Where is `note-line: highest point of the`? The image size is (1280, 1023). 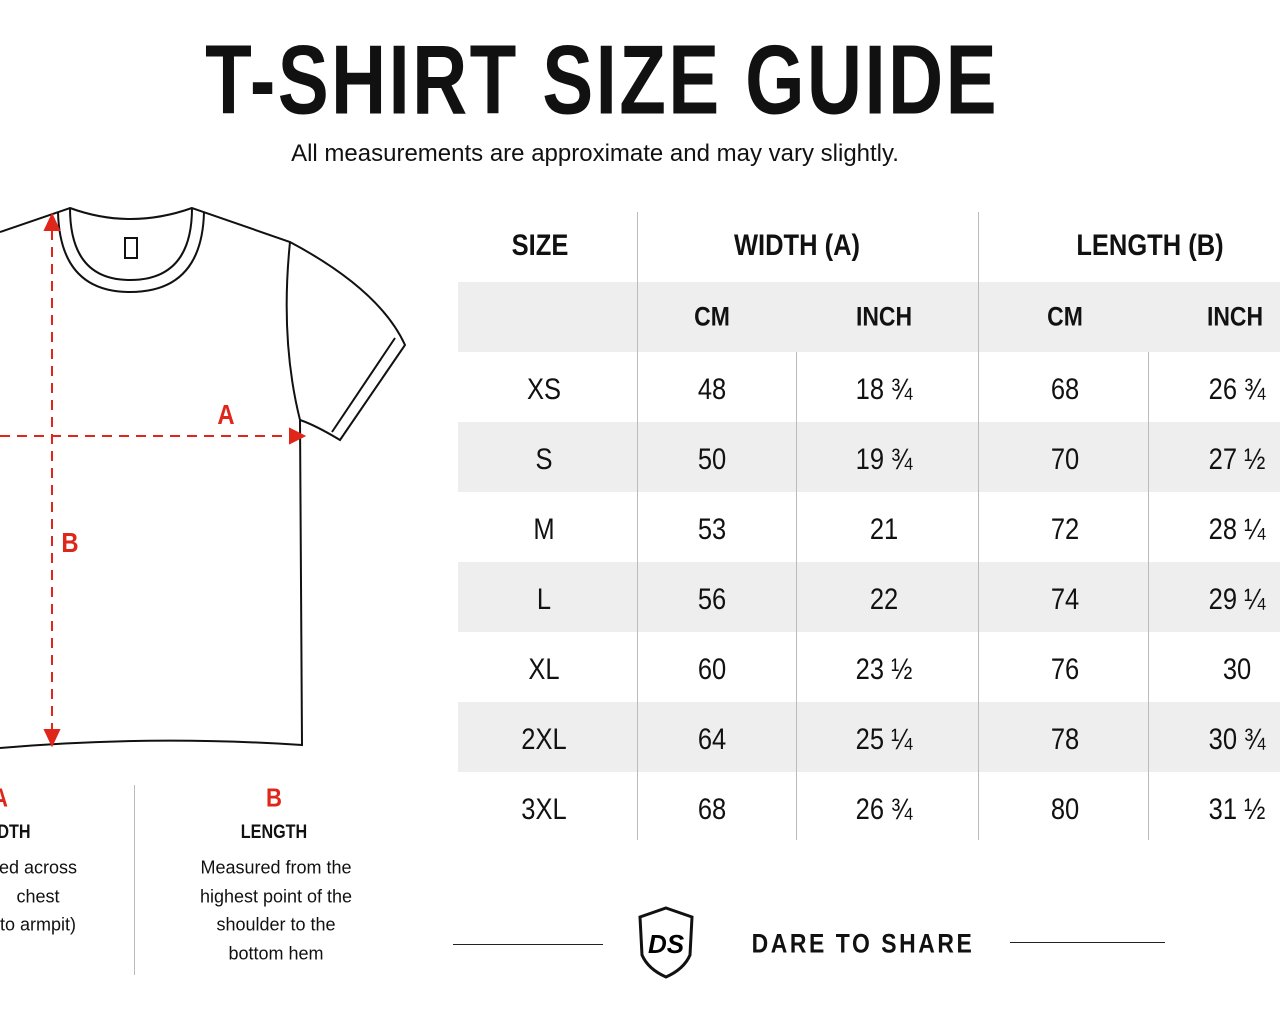
note-line: highest point of the is located at coordinates (276, 896).